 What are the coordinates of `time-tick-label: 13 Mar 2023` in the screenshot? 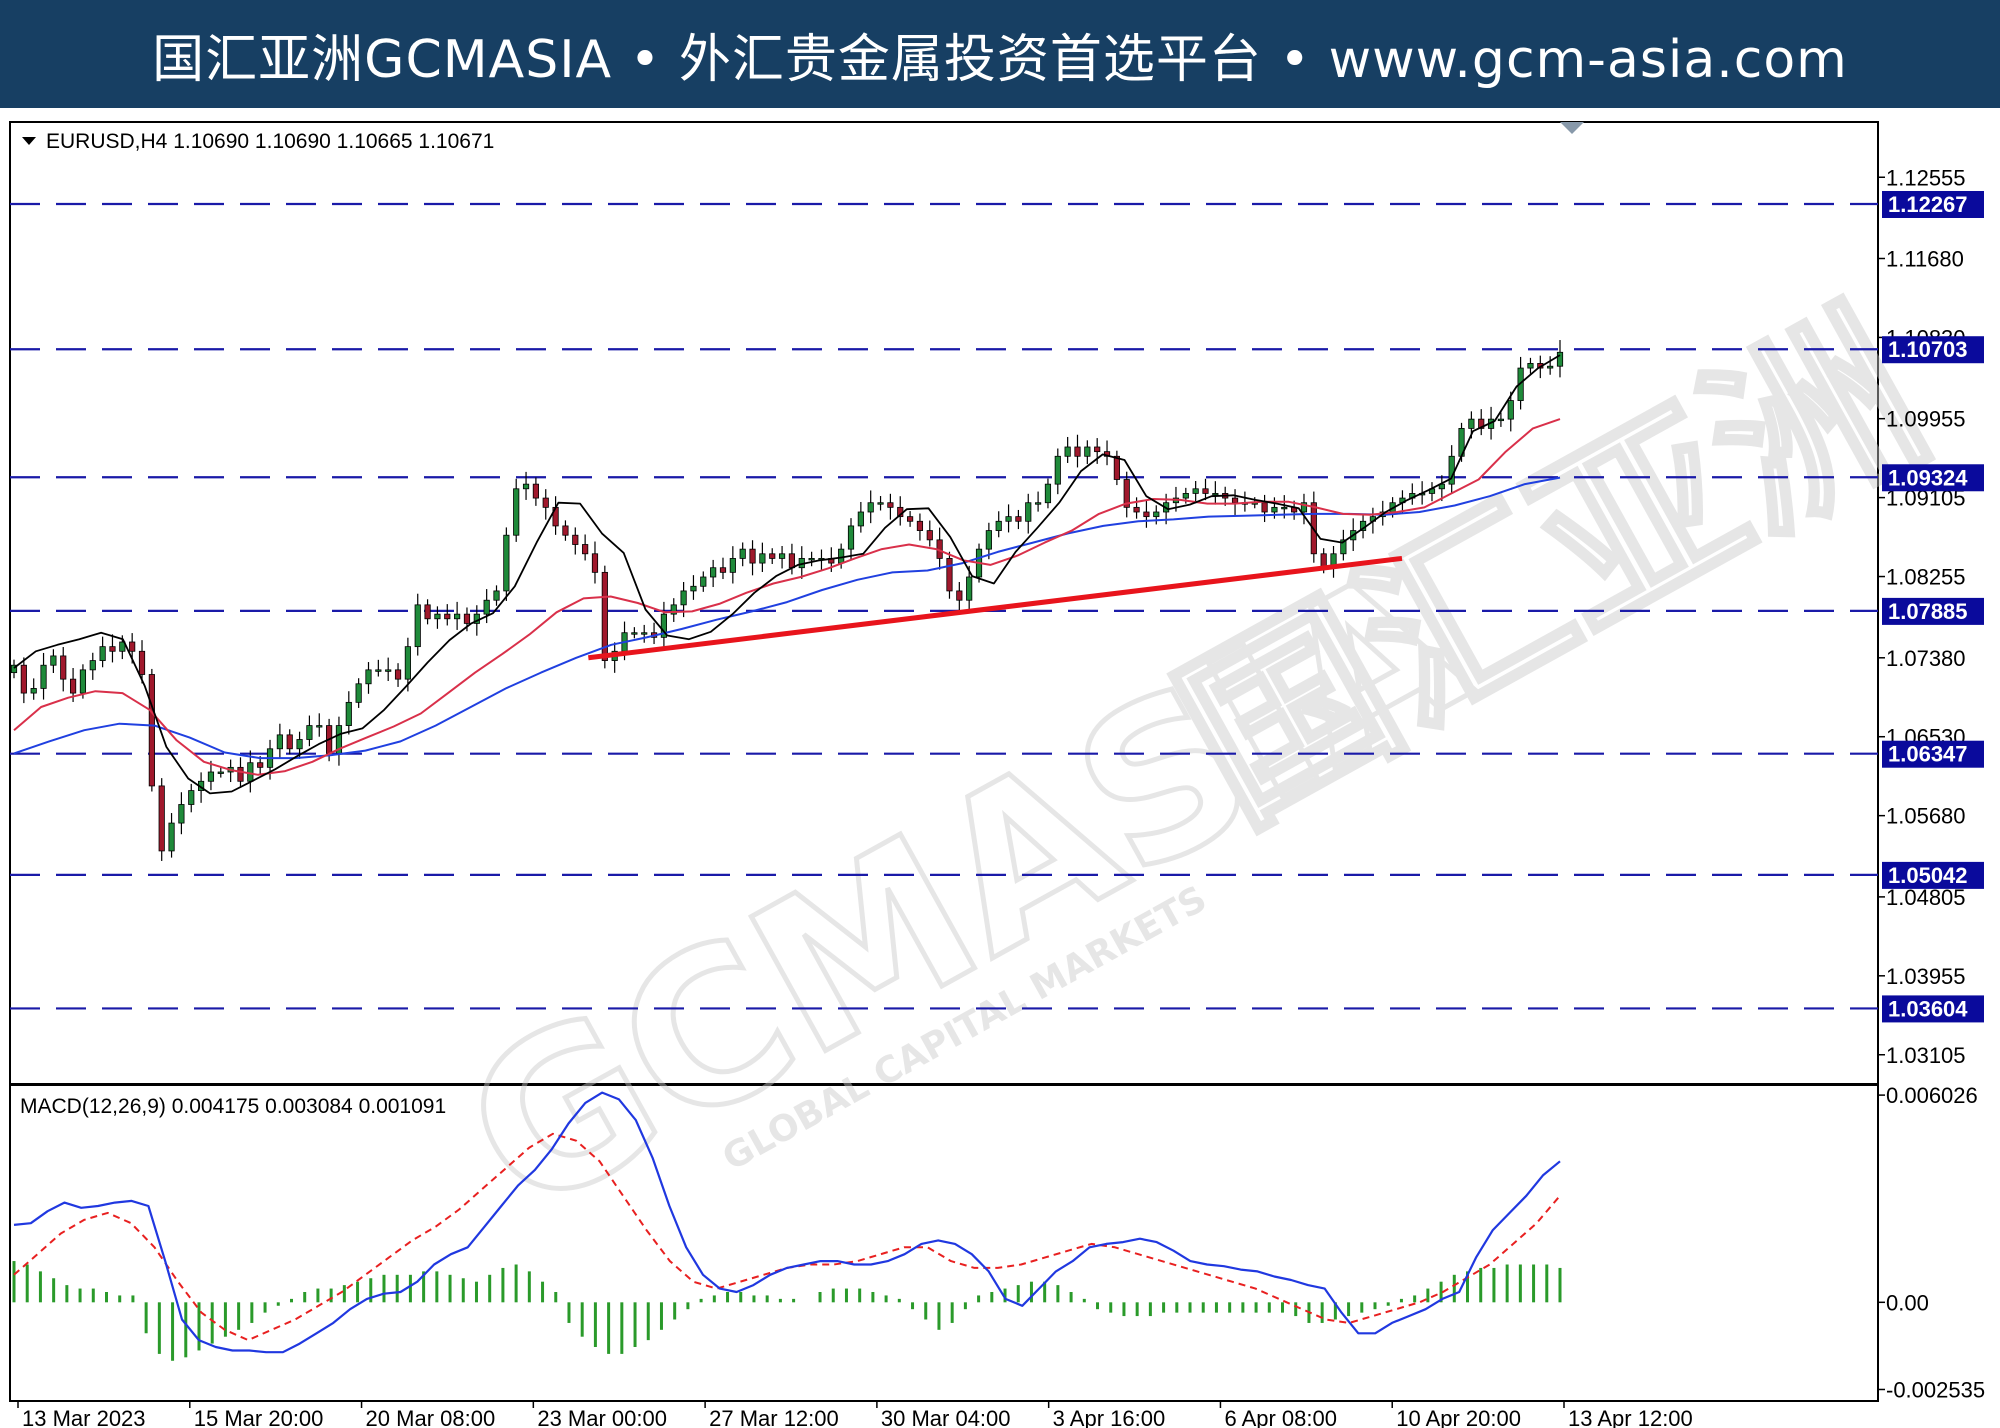 It's located at (84, 1417).